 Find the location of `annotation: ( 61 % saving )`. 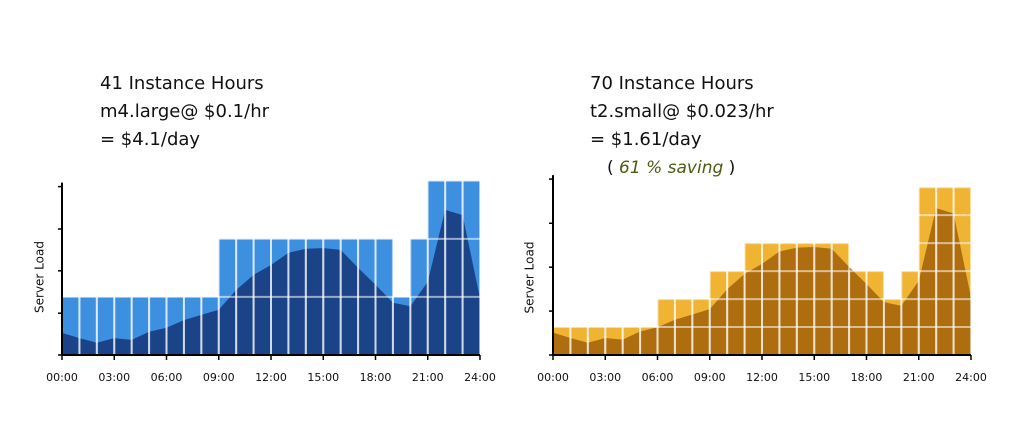

annotation: ( 61 % saving ) is located at coordinates (671, 168).